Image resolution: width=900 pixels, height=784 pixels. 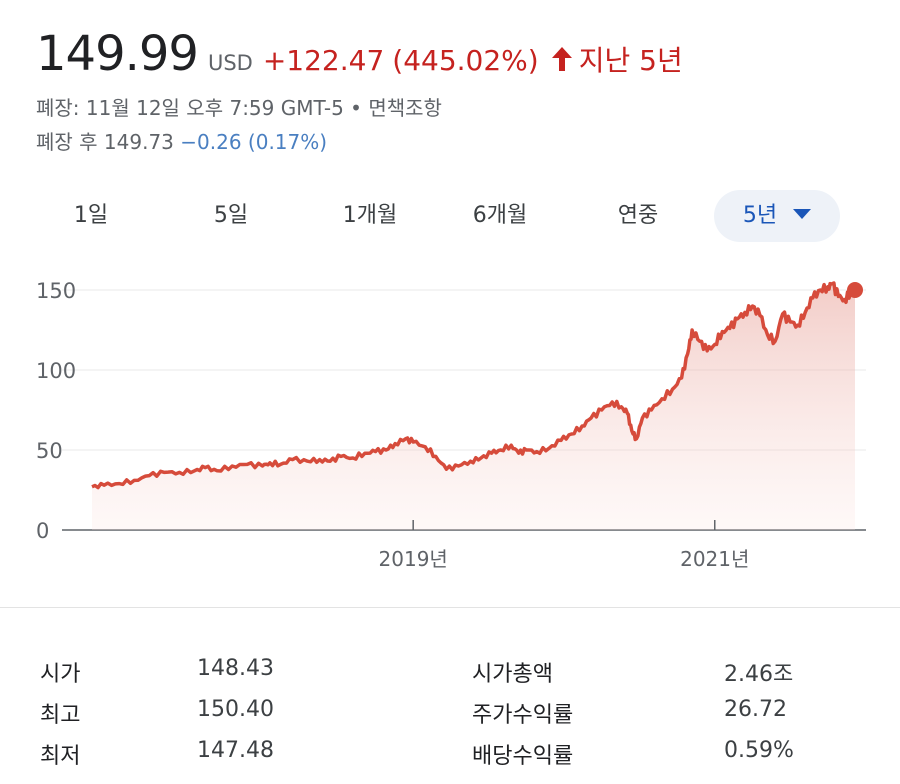 What do you see at coordinates (235, 750) in the screenshot?
I see `stat-value-low: 147.48` at bounding box center [235, 750].